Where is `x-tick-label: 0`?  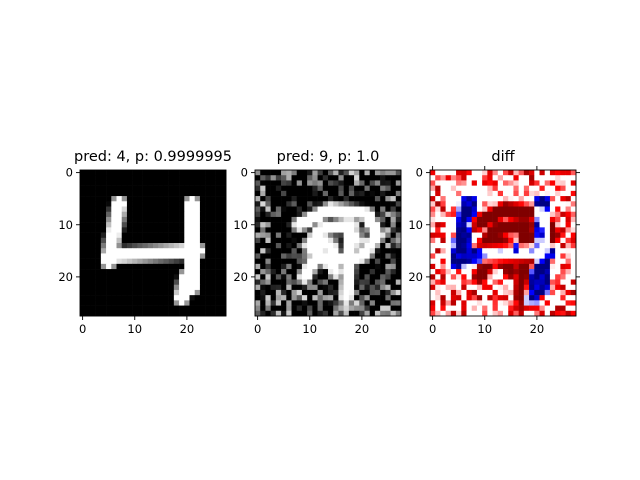 x-tick-label: 0 is located at coordinates (82, 329).